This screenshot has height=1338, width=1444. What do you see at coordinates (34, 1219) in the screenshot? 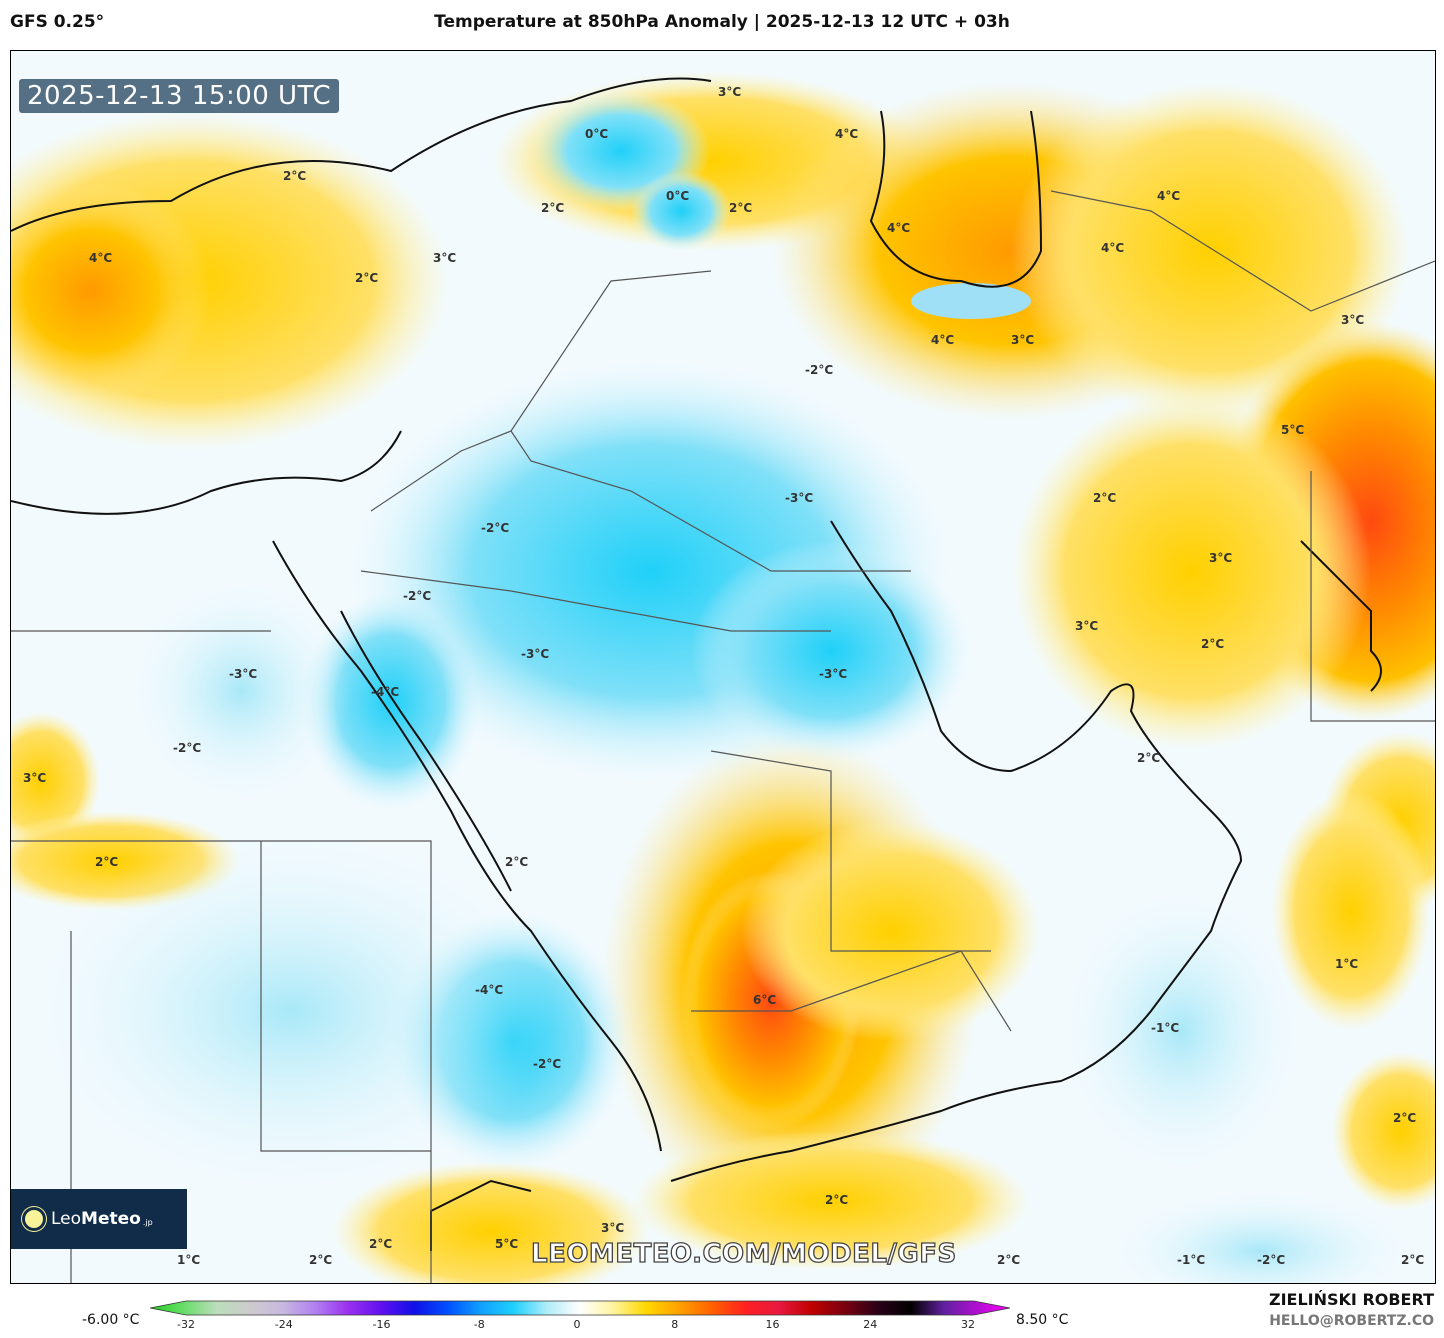
I see `sun-icon` at bounding box center [34, 1219].